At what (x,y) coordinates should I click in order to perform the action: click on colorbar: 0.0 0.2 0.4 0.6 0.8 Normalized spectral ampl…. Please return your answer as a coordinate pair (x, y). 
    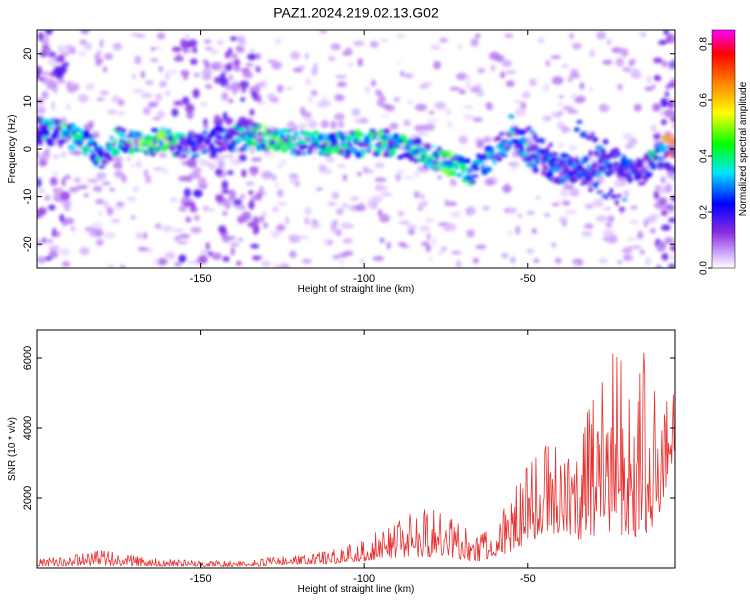
    Looking at the image, I should click on (724, 152).